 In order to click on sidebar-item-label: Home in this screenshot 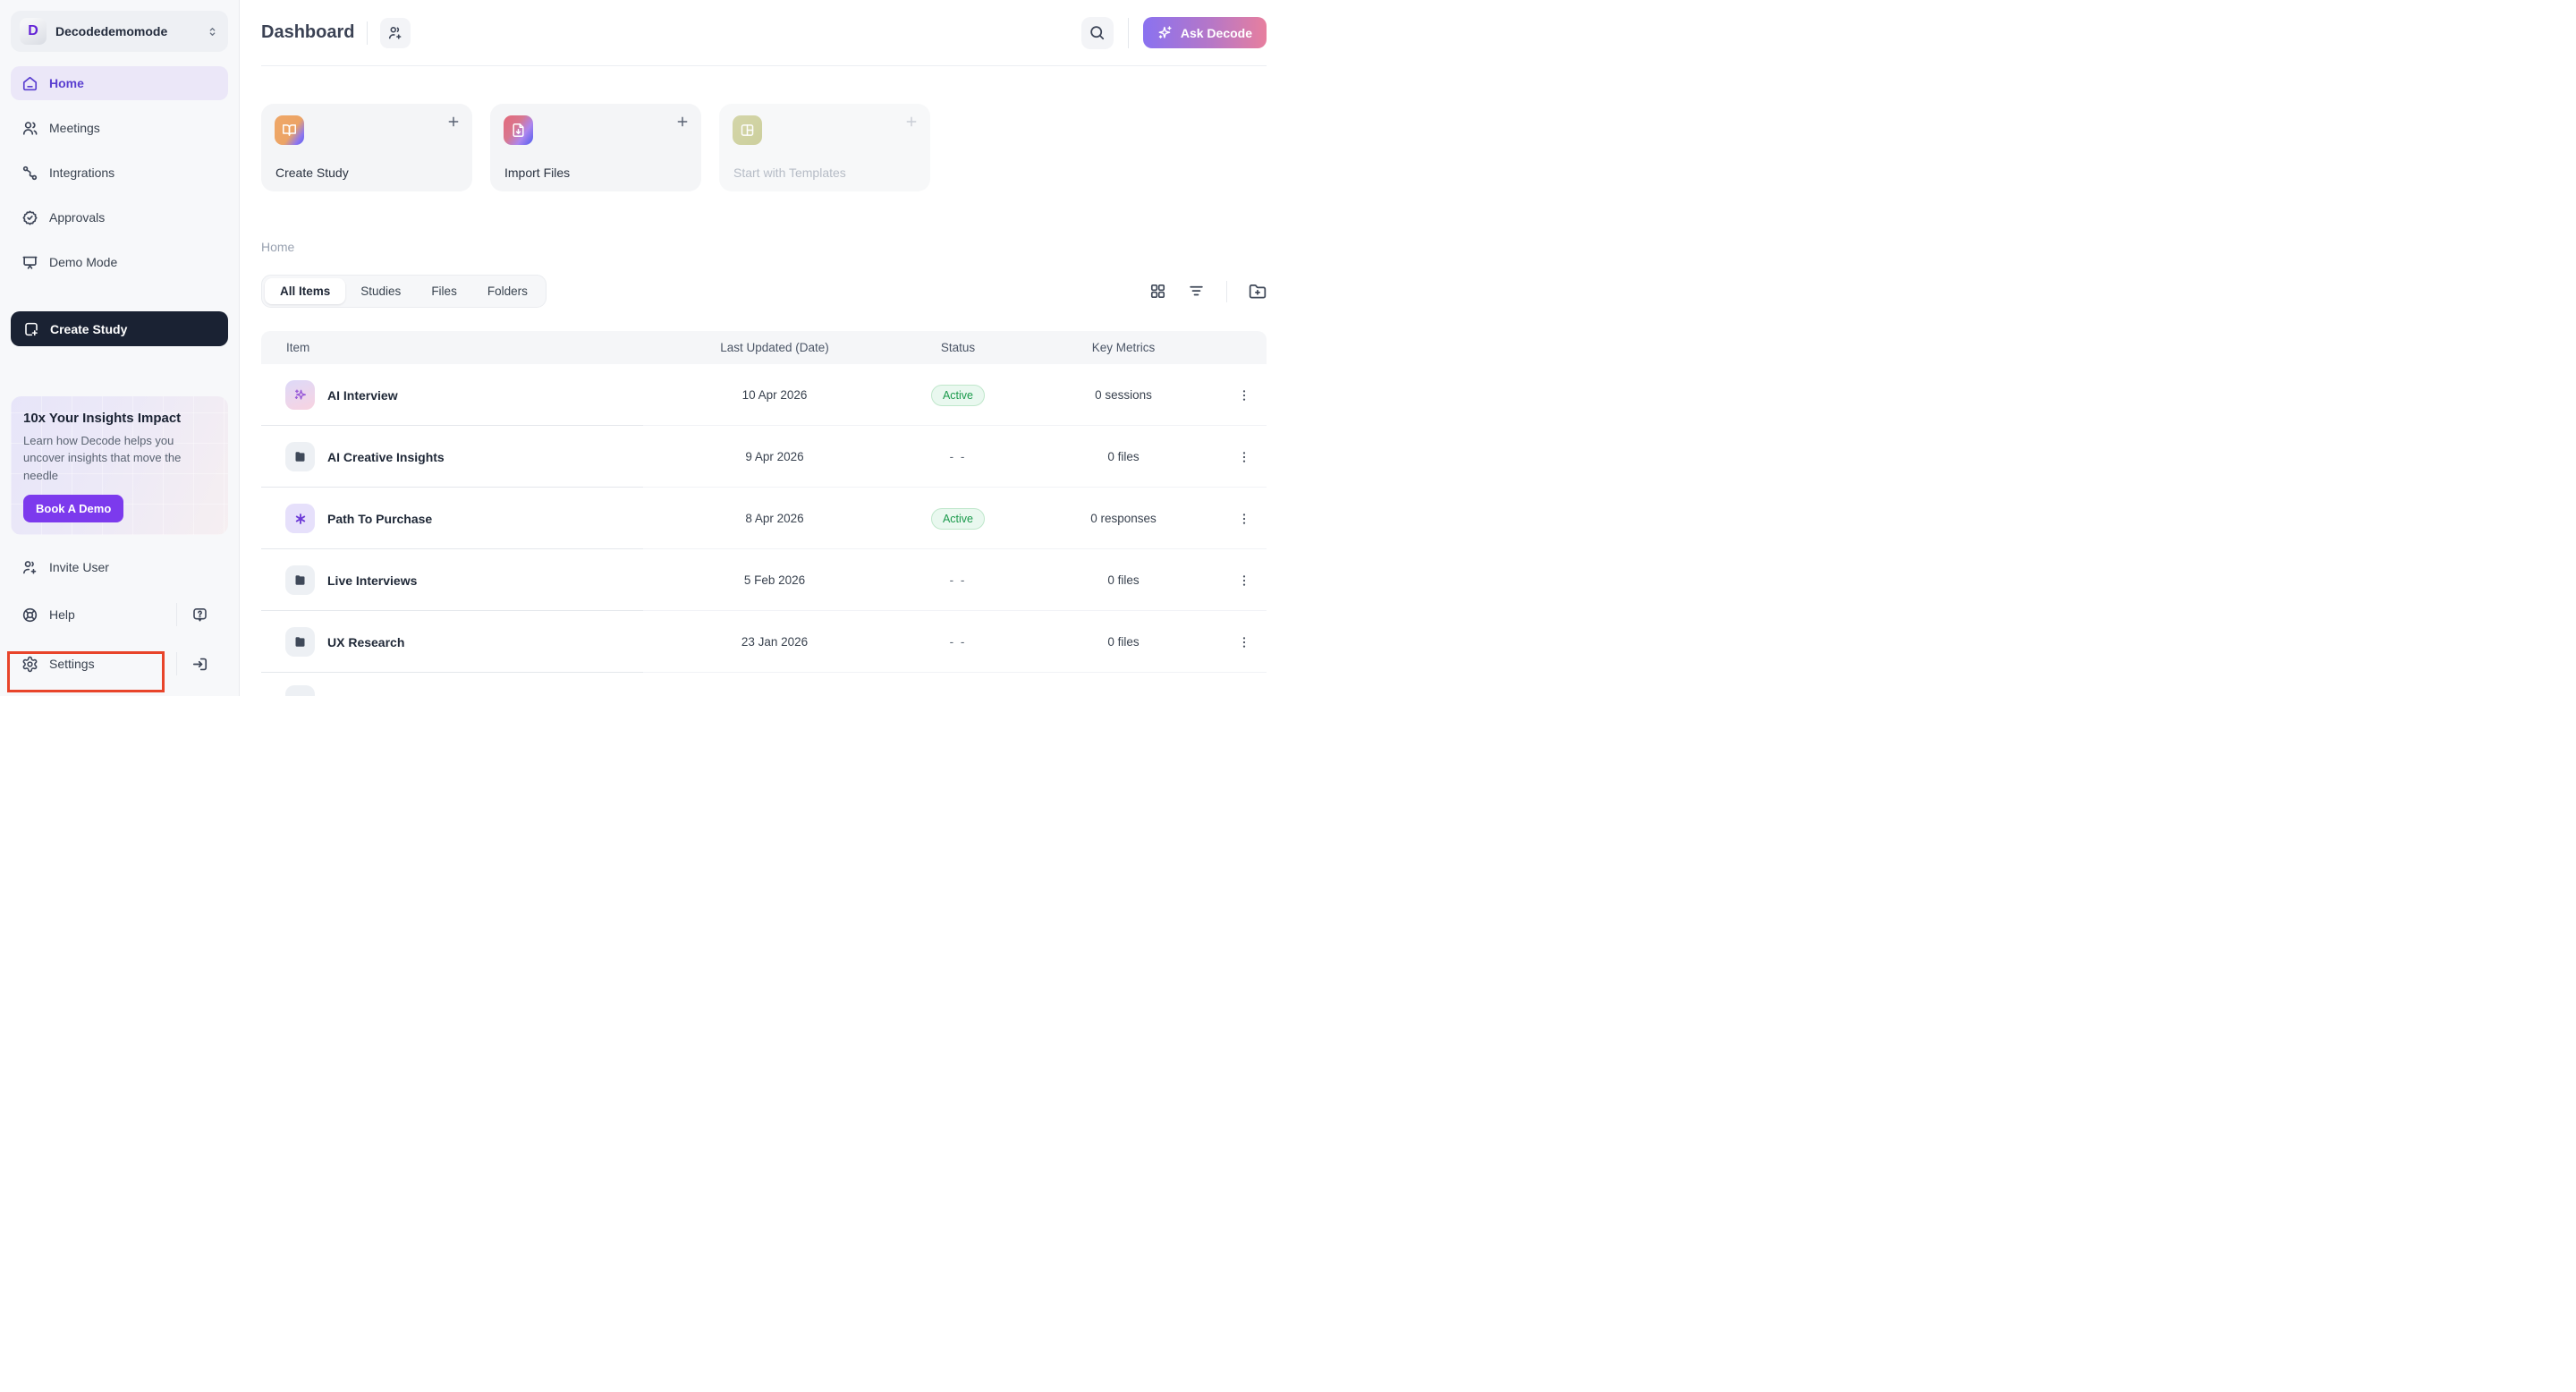, I will do `click(66, 83)`.